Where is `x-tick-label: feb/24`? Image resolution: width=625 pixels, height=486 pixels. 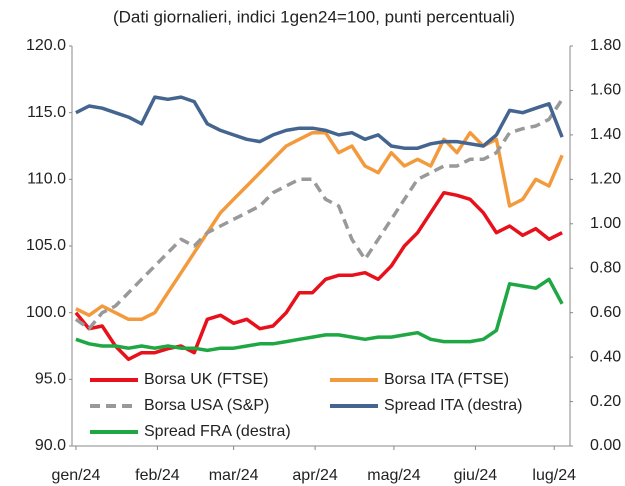 x-tick-label: feb/24 is located at coordinates (157, 475).